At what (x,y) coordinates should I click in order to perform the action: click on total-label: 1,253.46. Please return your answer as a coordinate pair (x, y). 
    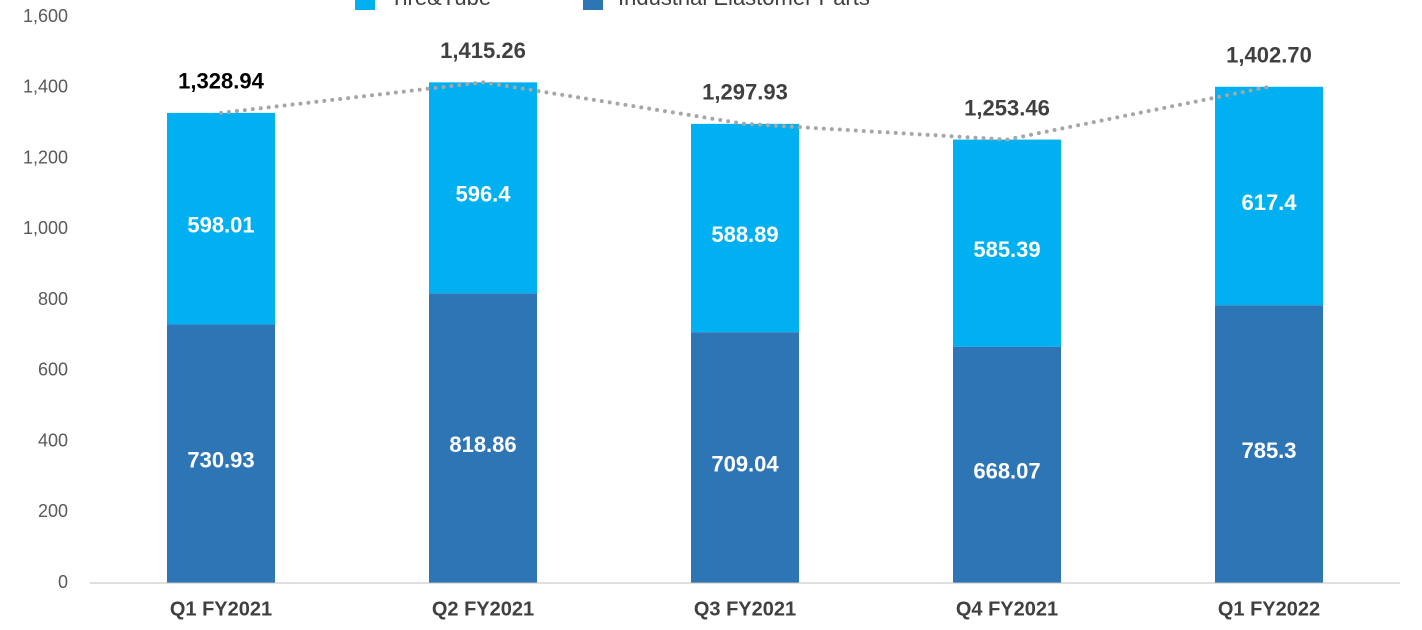
    Looking at the image, I should click on (1007, 107).